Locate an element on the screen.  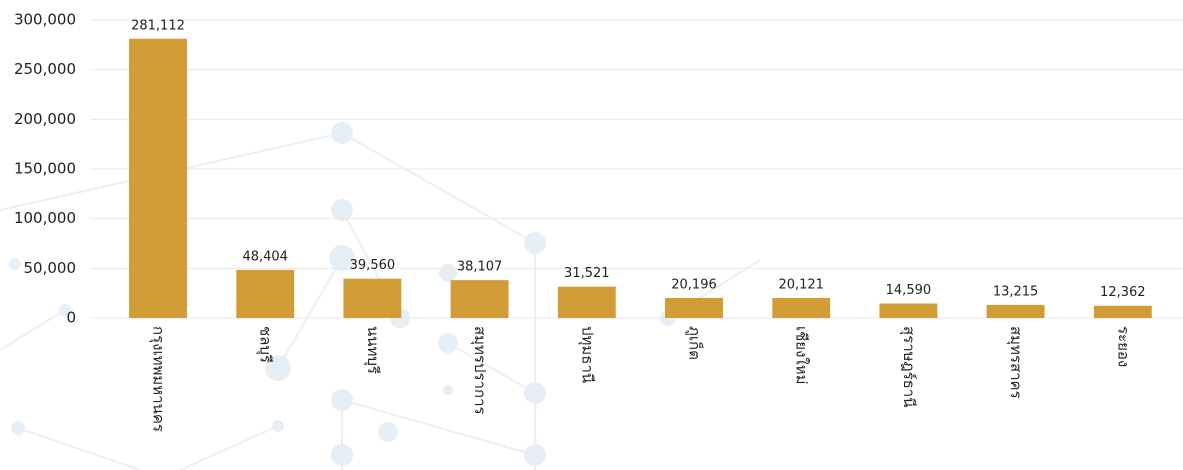
value-label: 13,215 is located at coordinates (1016, 291).